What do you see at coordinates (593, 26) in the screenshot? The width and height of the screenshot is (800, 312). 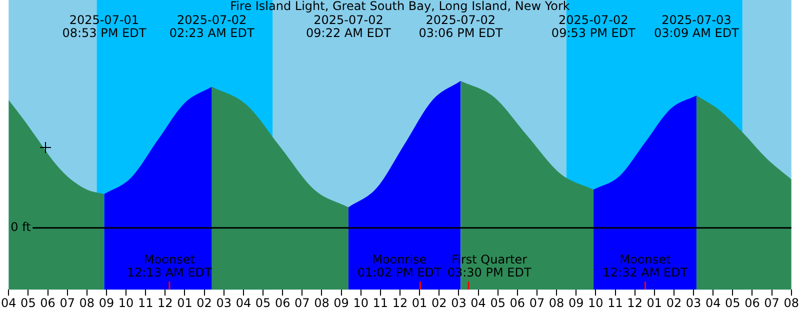 I see `text: 2025-07-02 09:53 PM EDT` at bounding box center [593, 26].